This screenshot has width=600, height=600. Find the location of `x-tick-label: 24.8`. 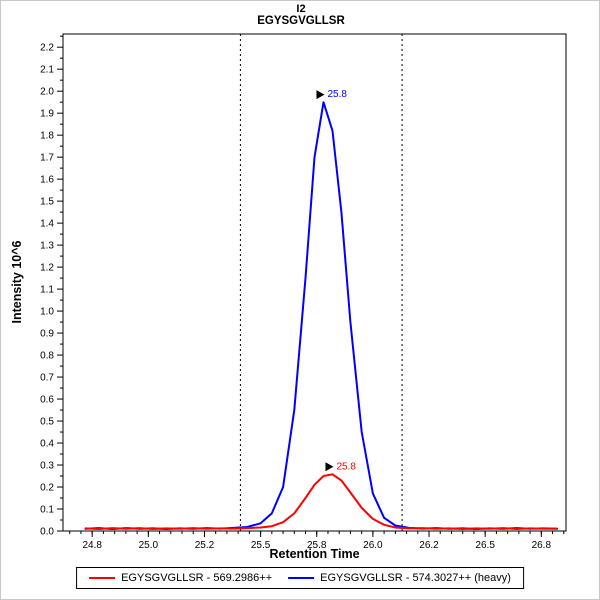

x-tick-label: 24.8 is located at coordinates (92, 545).